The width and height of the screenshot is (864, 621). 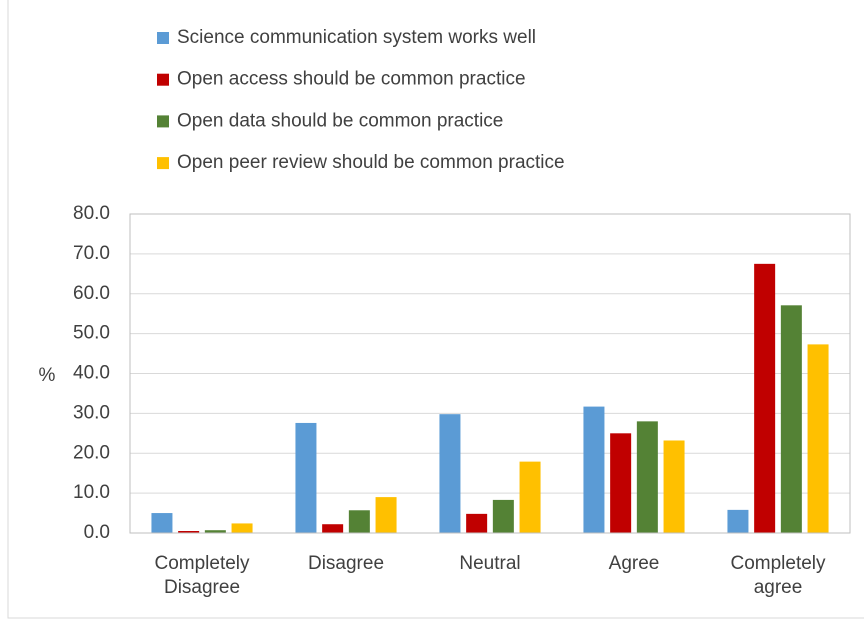 What do you see at coordinates (91, 452) in the screenshot?
I see `y-tick-label: 20.0` at bounding box center [91, 452].